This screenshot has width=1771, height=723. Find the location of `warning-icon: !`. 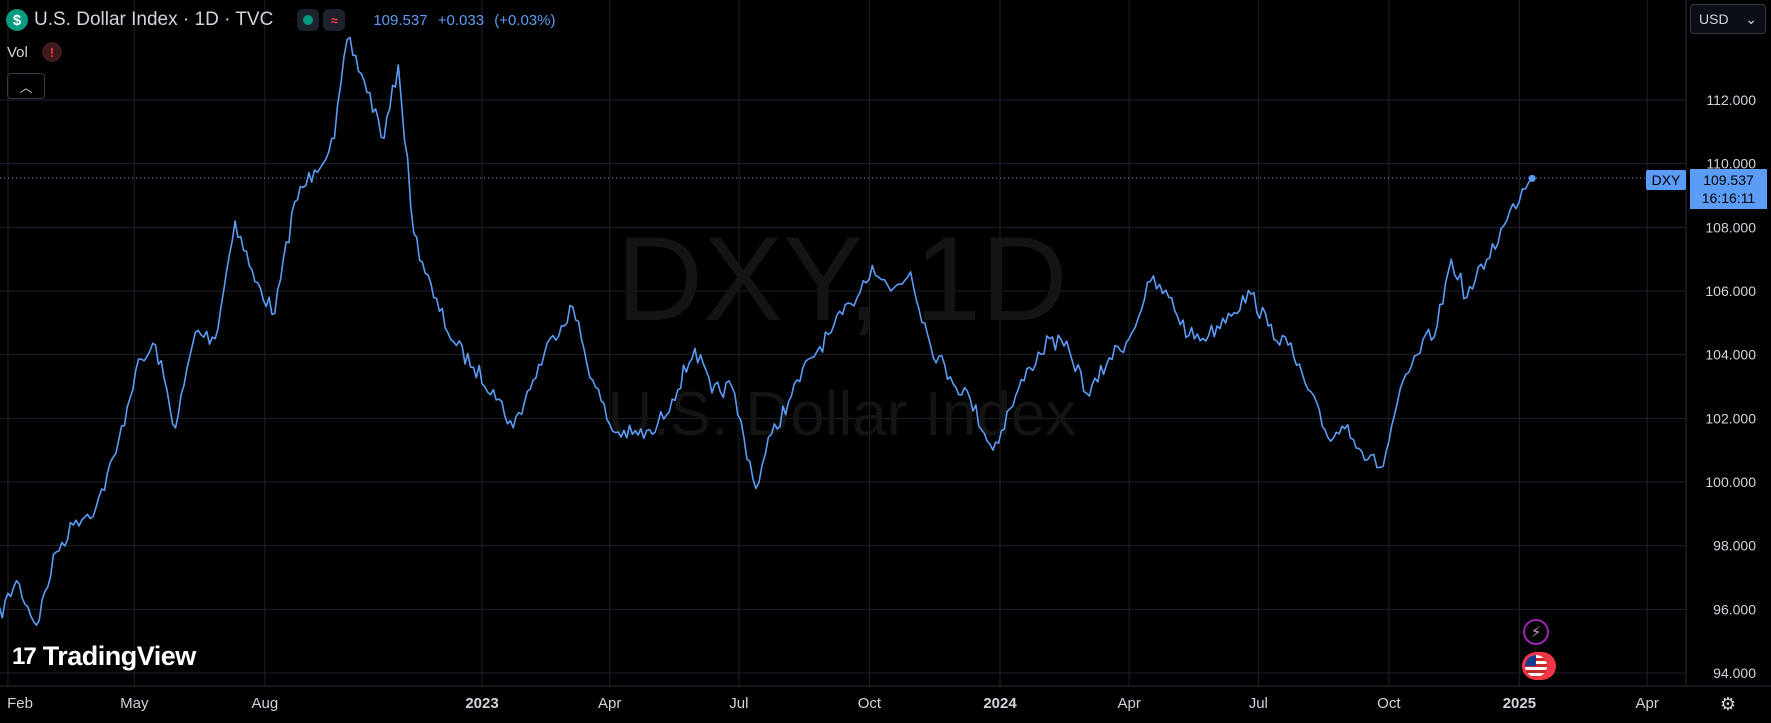

warning-icon: ! is located at coordinates (51, 52).